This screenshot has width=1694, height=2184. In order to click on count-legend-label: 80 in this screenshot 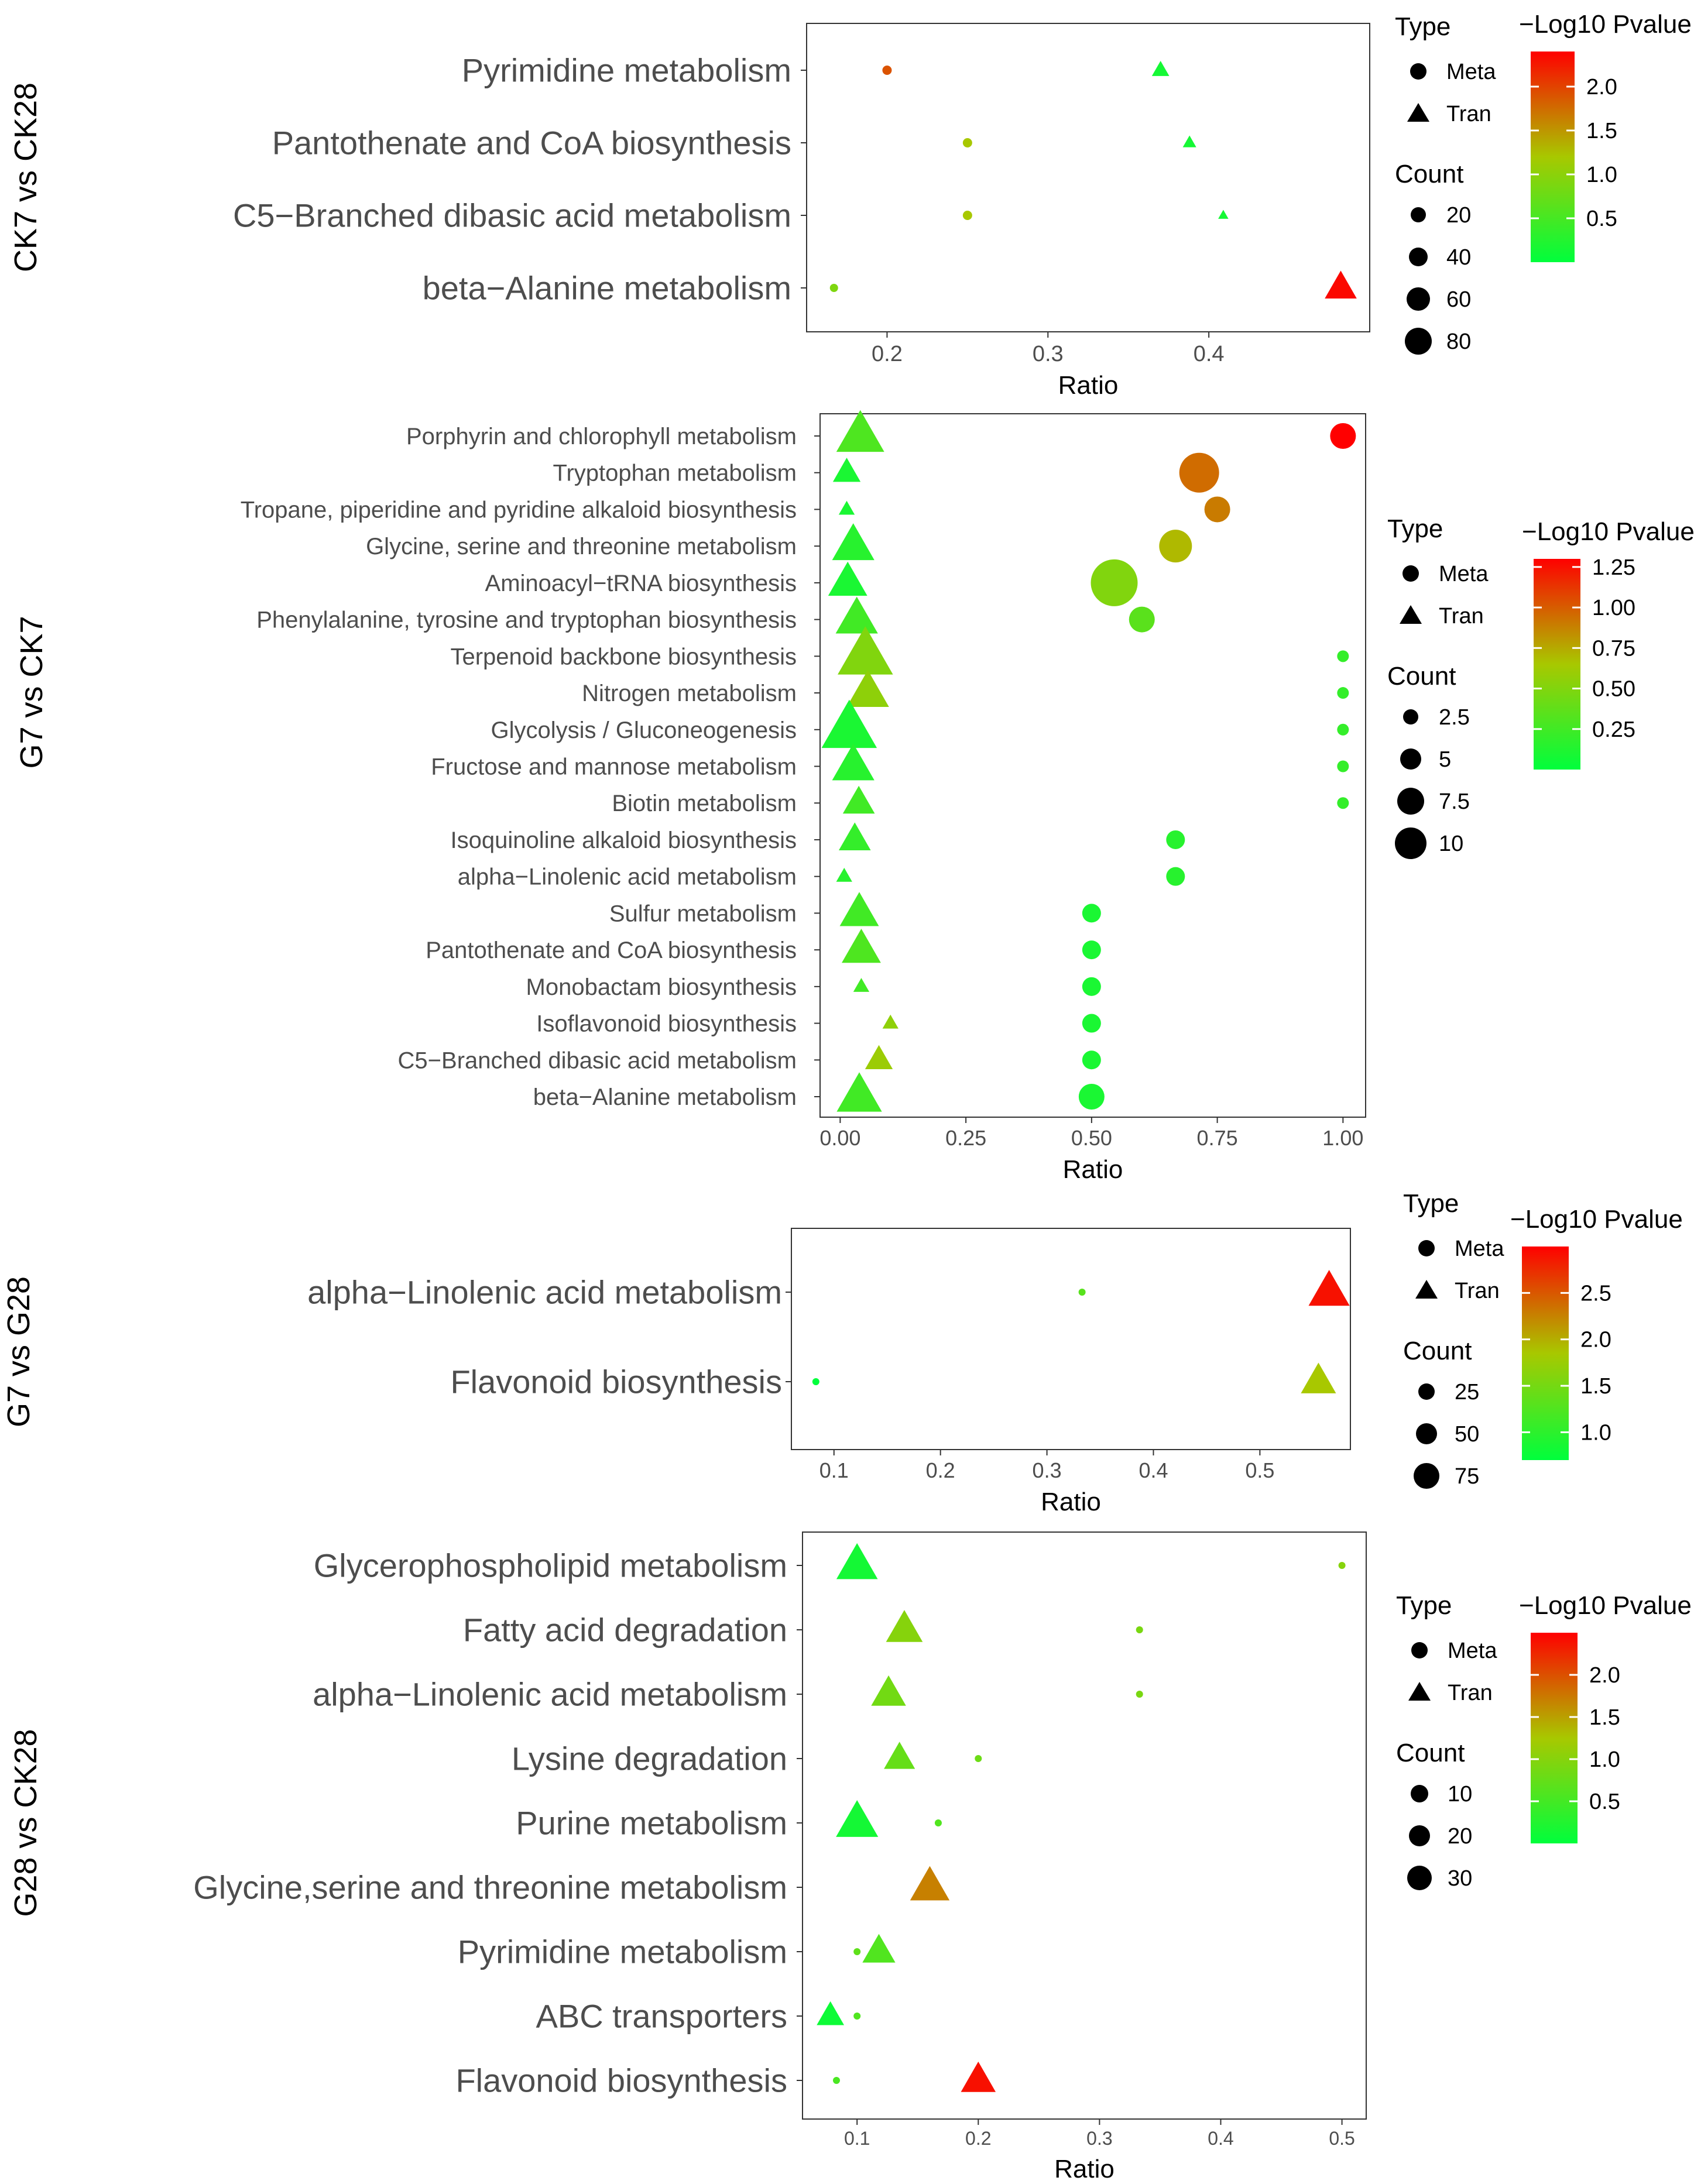, I will do `click(1458, 341)`.